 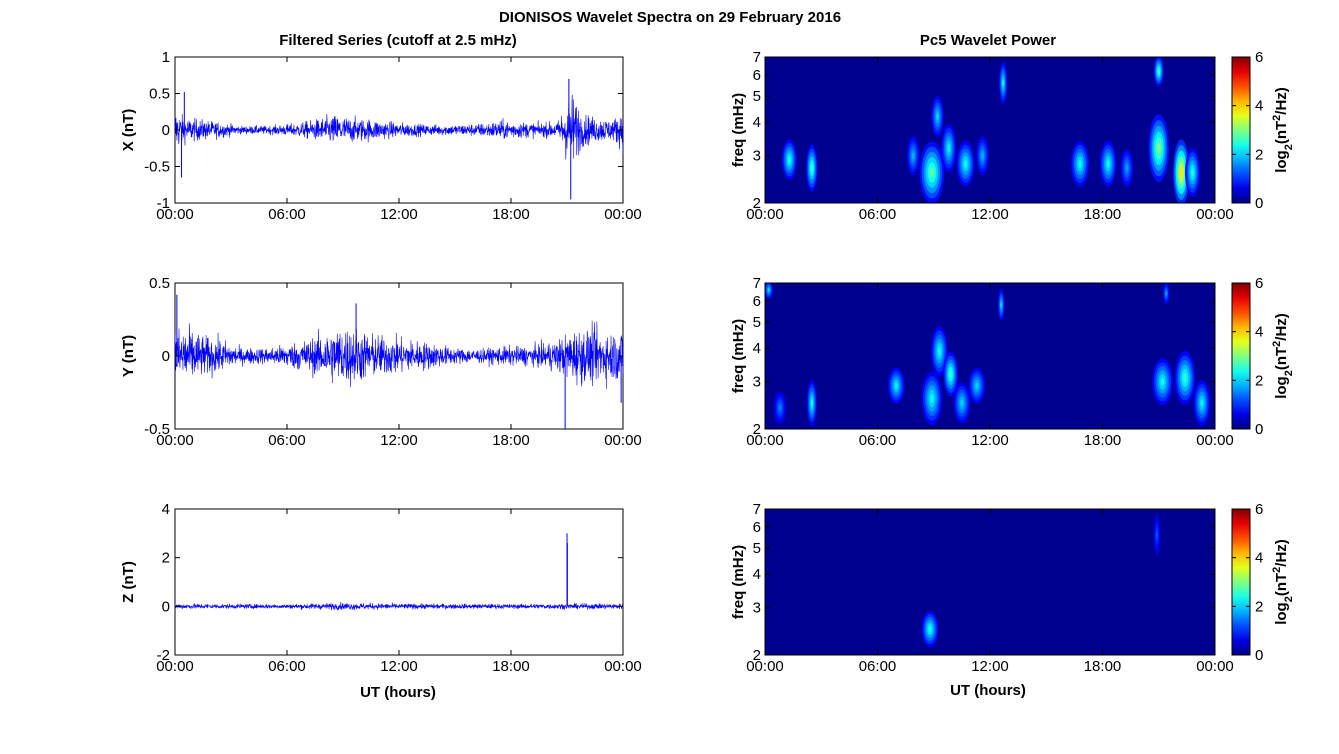 I want to click on plot-area, so click(x=399, y=582).